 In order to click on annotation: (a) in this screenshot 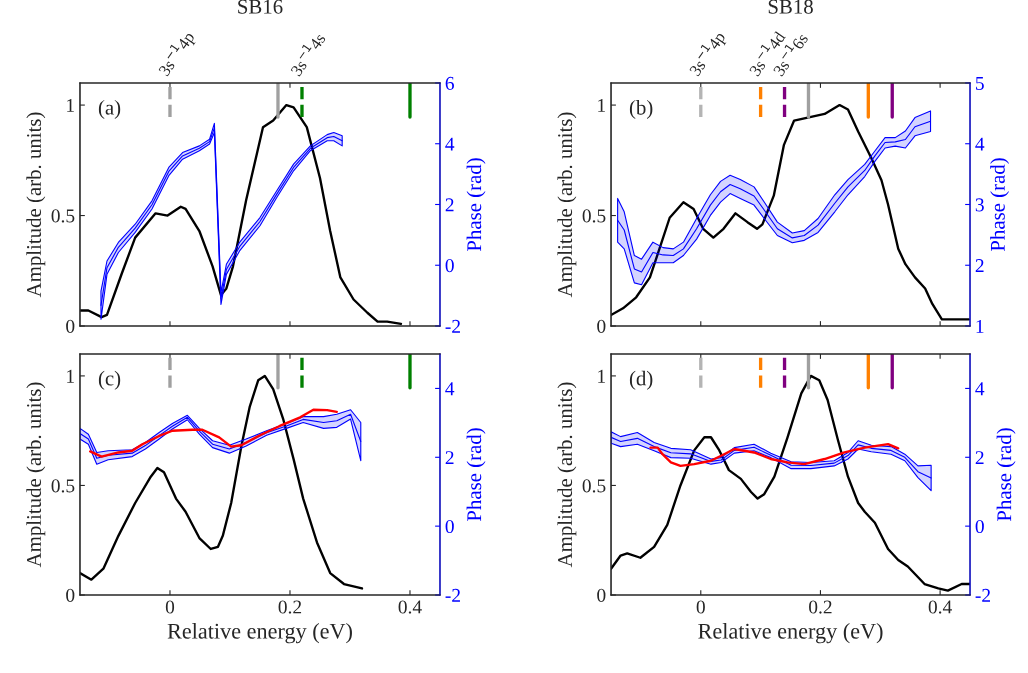, I will do `click(109, 109)`.